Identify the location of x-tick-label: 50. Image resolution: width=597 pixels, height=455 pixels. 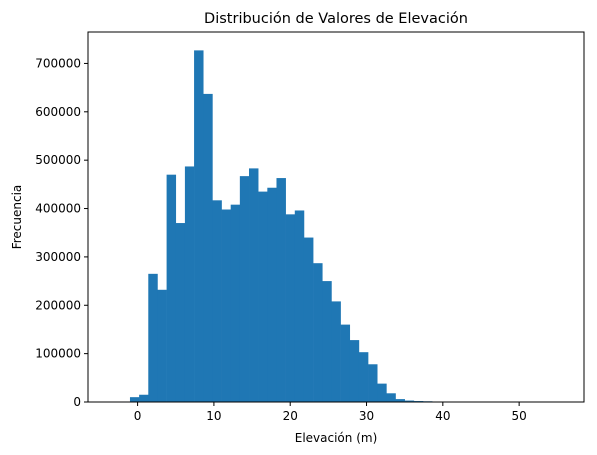
(518, 416).